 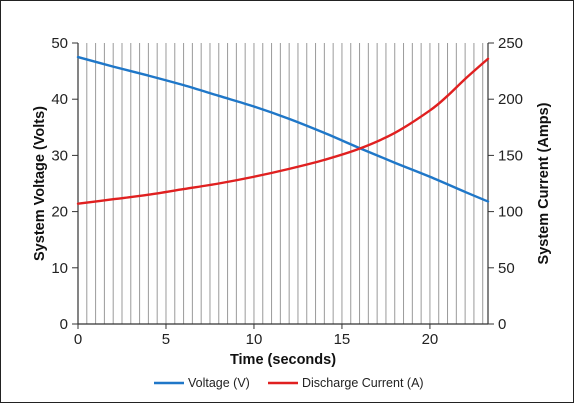 I want to click on left-y-tick-label: 20, so click(x=59, y=212).